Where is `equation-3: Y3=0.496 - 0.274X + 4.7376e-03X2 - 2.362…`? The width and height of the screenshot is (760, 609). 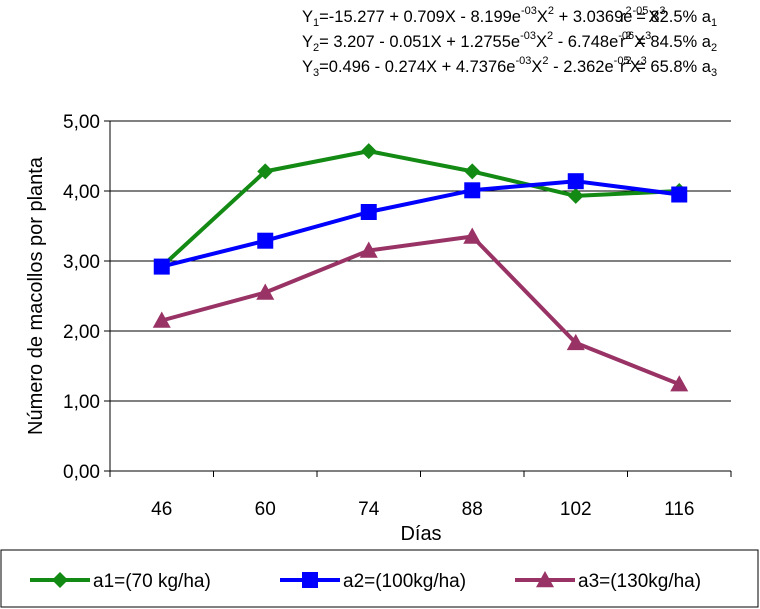
equation-3: Y3=0.496 - 0.274X + 4.7376e-03X2 - 2.362… is located at coordinates (474, 67).